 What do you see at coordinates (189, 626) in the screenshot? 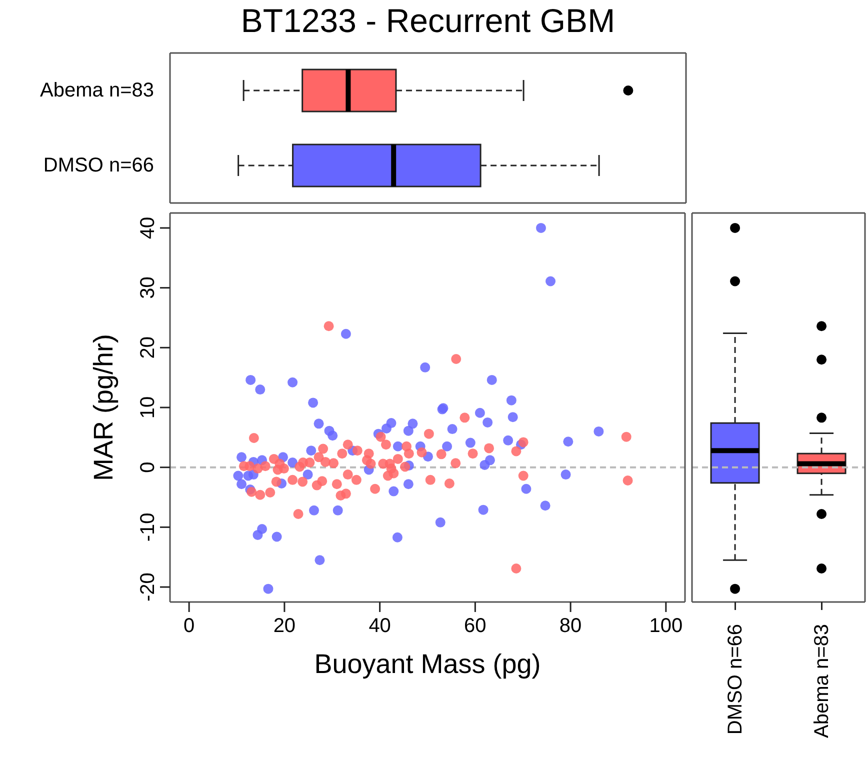
I see `x-tick-label: 0` at bounding box center [189, 626].